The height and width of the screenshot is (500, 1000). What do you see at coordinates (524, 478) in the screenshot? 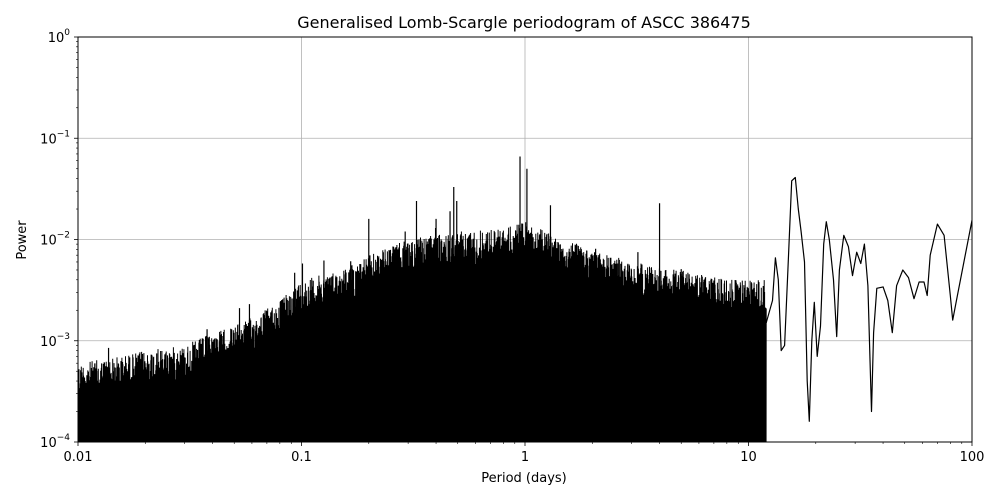
I see `x-axis-label: Period (days)` at bounding box center [524, 478].